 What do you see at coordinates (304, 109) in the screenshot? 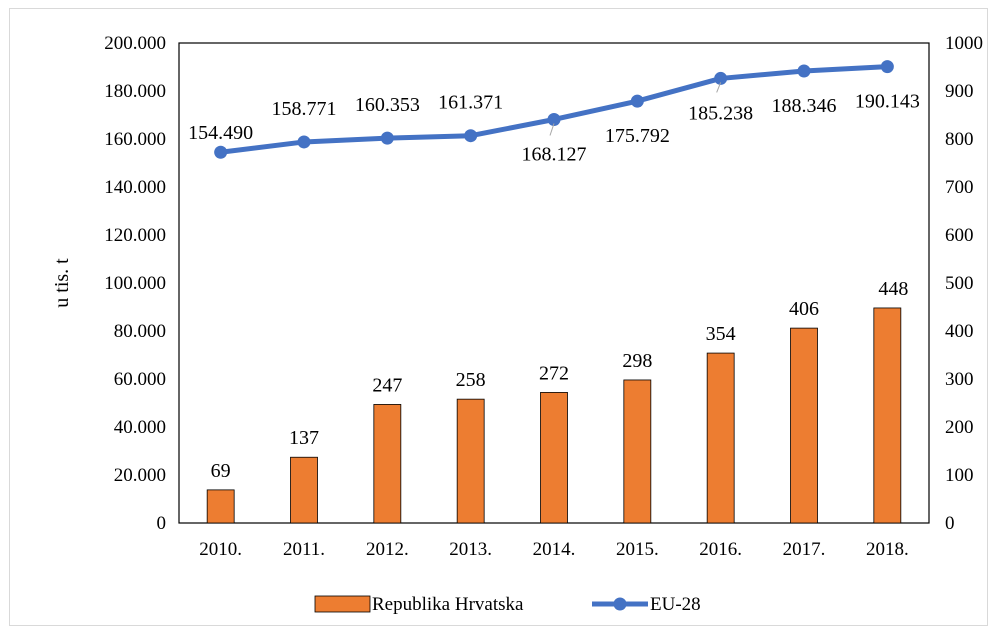
I see `line-data-label: 158.771` at bounding box center [304, 109].